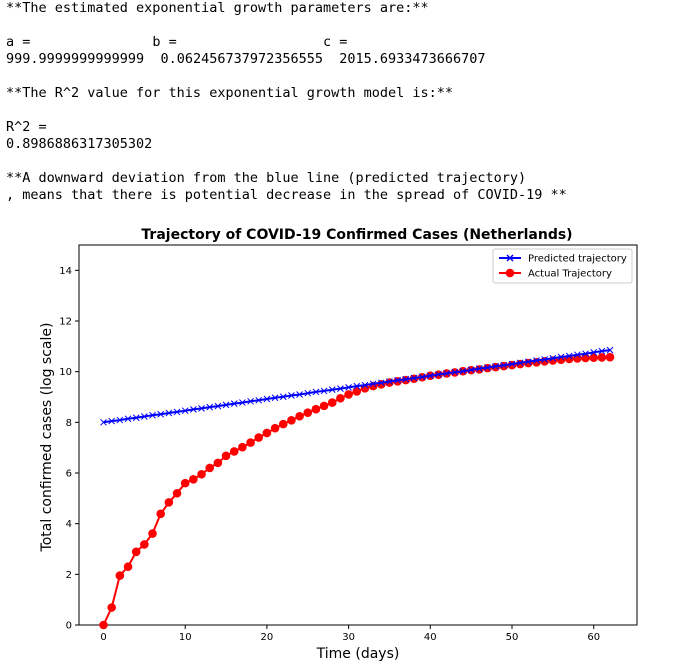  What do you see at coordinates (412, 59) in the screenshot?
I see `c-value: 2015.6933473666707` at bounding box center [412, 59].